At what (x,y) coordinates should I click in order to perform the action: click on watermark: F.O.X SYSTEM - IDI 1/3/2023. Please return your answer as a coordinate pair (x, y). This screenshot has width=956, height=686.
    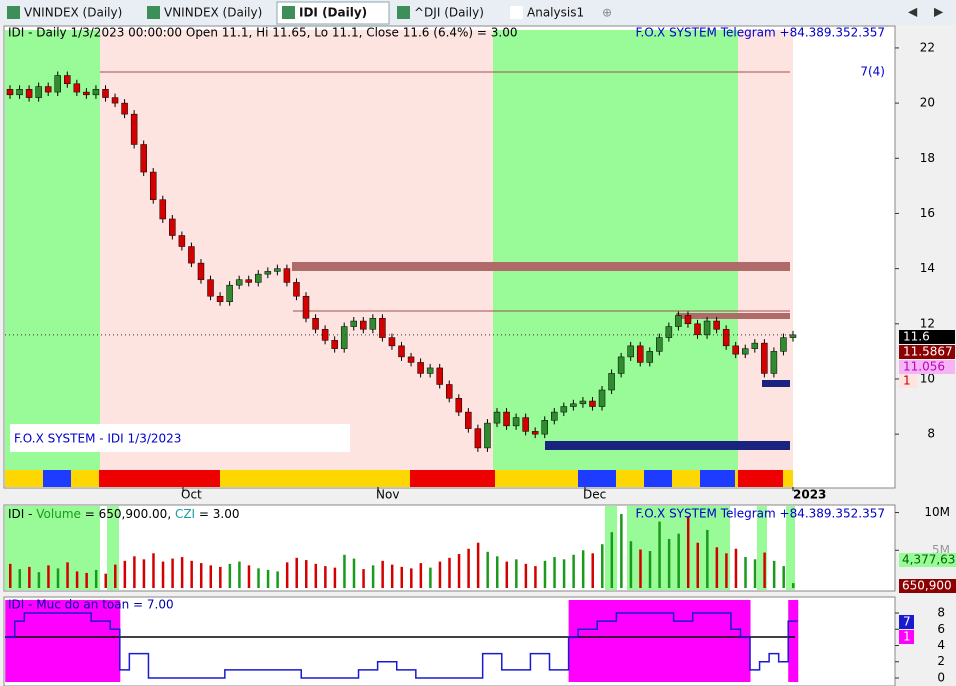
    Looking at the image, I should click on (97, 439).